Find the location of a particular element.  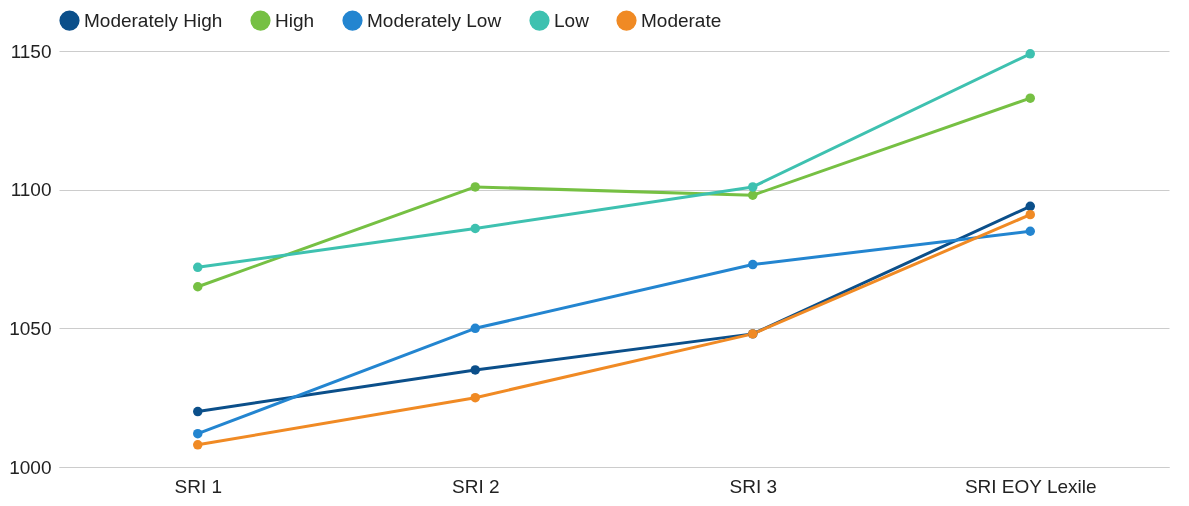

y-tick-label: 1150 is located at coordinates (31, 51).